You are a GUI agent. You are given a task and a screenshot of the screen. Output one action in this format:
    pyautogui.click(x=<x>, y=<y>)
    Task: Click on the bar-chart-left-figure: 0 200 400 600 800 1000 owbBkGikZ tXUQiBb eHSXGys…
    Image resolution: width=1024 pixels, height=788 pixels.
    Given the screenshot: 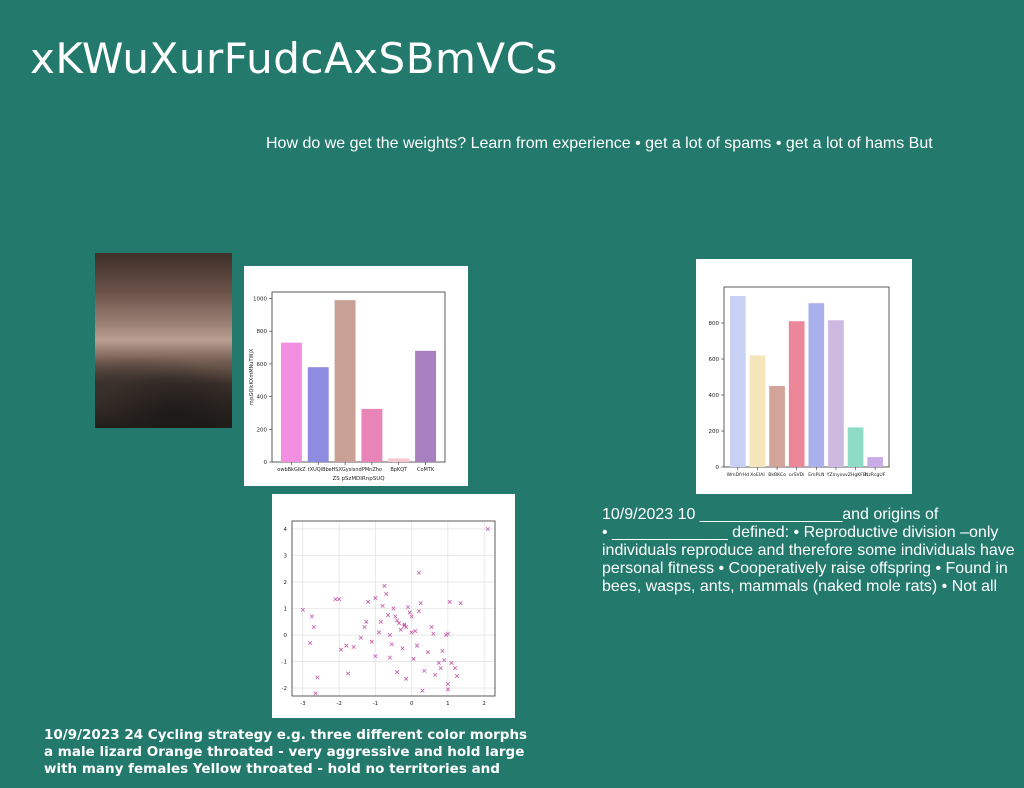 What is the action you would take?
    pyautogui.click(x=356, y=376)
    